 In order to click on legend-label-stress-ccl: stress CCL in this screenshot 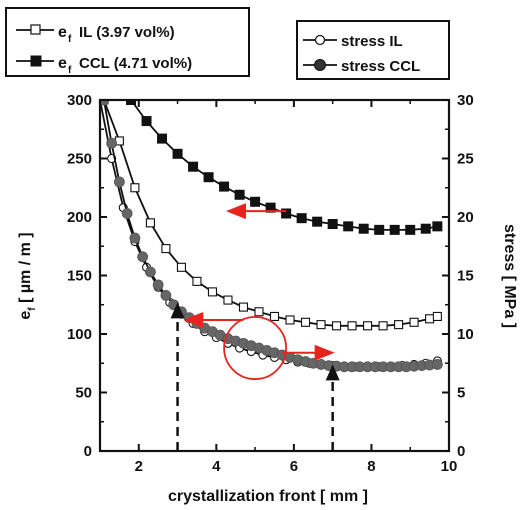, I will do `click(380, 66)`.